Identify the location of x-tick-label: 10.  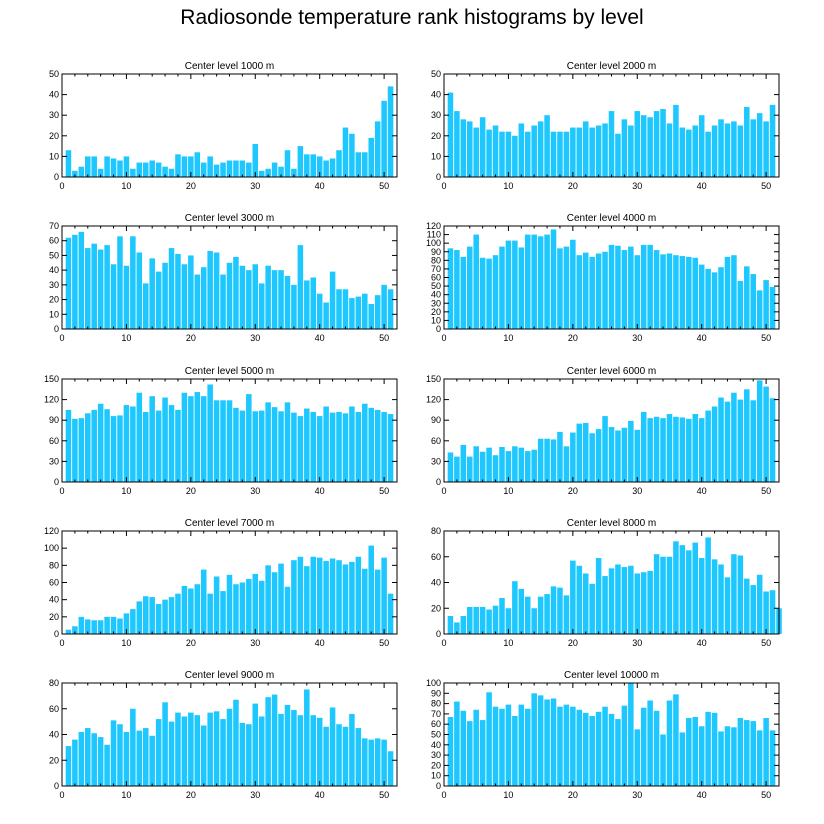
(508, 491).